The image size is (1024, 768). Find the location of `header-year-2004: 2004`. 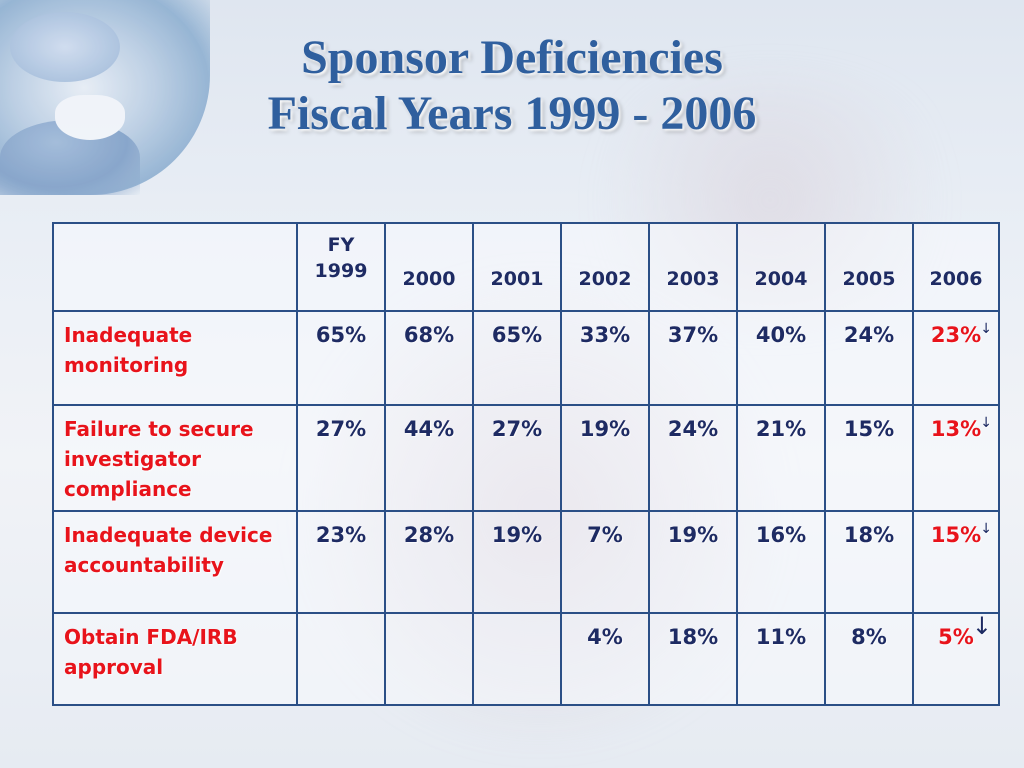

header-year-2004: 2004 is located at coordinates (781, 267).